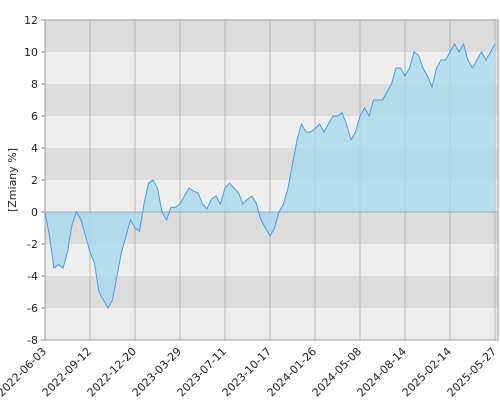 This screenshot has height=404, width=500. What do you see at coordinates (34, 148) in the screenshot?
I see `y-tick-label: 4` at bounding box center [34, 148].